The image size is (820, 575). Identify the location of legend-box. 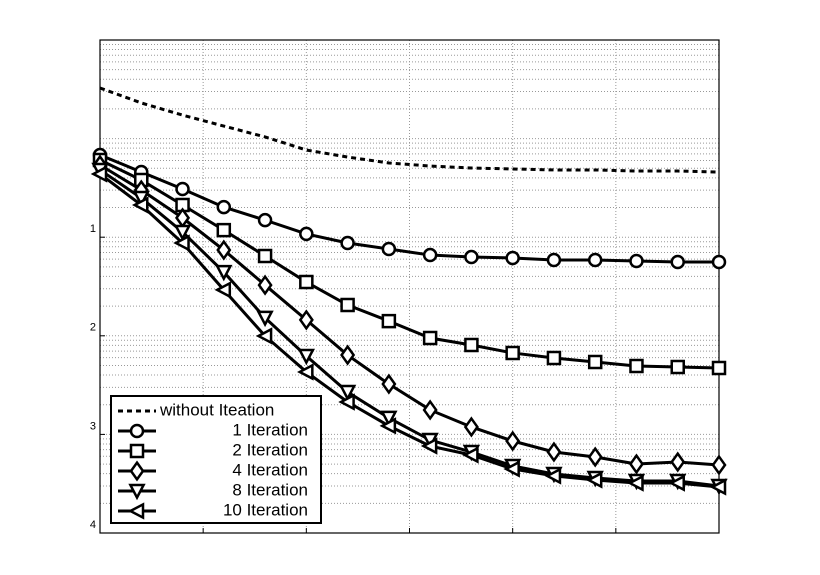
(216, 459).